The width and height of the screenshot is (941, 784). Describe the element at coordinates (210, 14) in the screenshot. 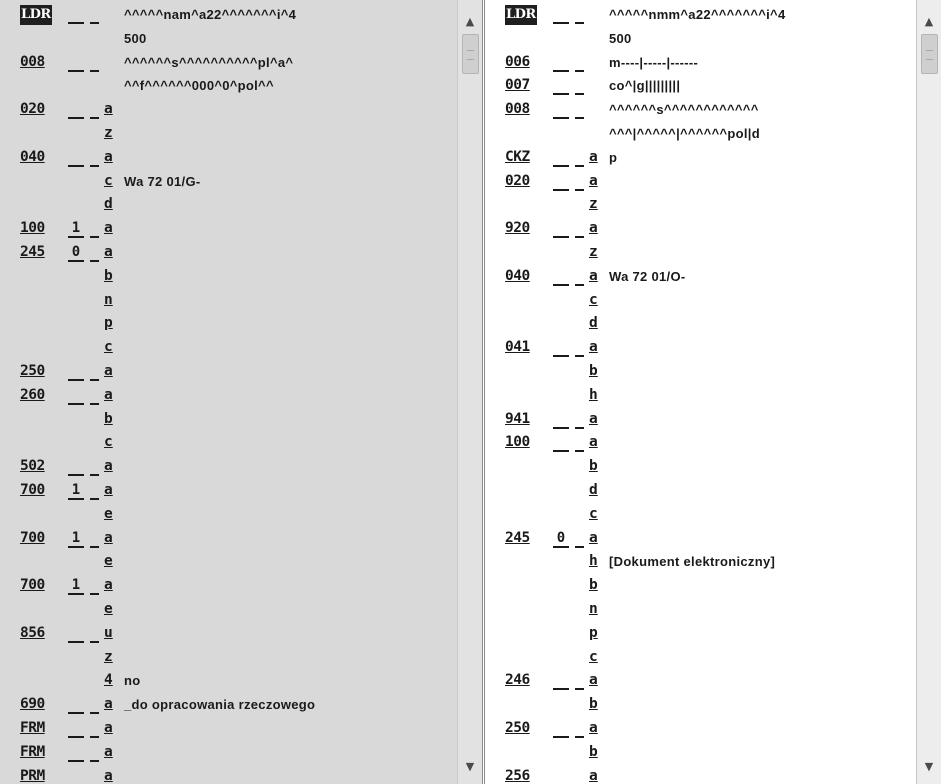

I see `field-value: ^^^^^nam^a22^^^^^^^i^4` at that location.